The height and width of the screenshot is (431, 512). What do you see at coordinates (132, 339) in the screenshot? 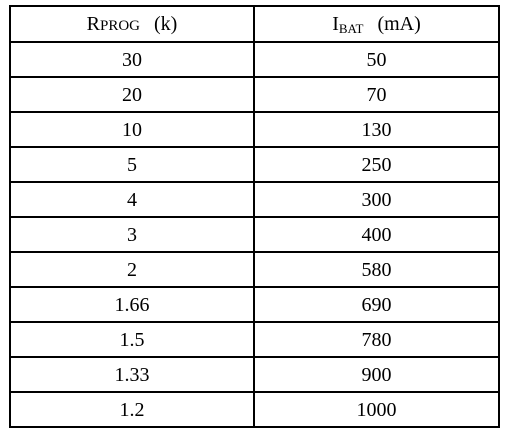
I see `cell-rprog: 1.5` at bounding box center [132, 339].